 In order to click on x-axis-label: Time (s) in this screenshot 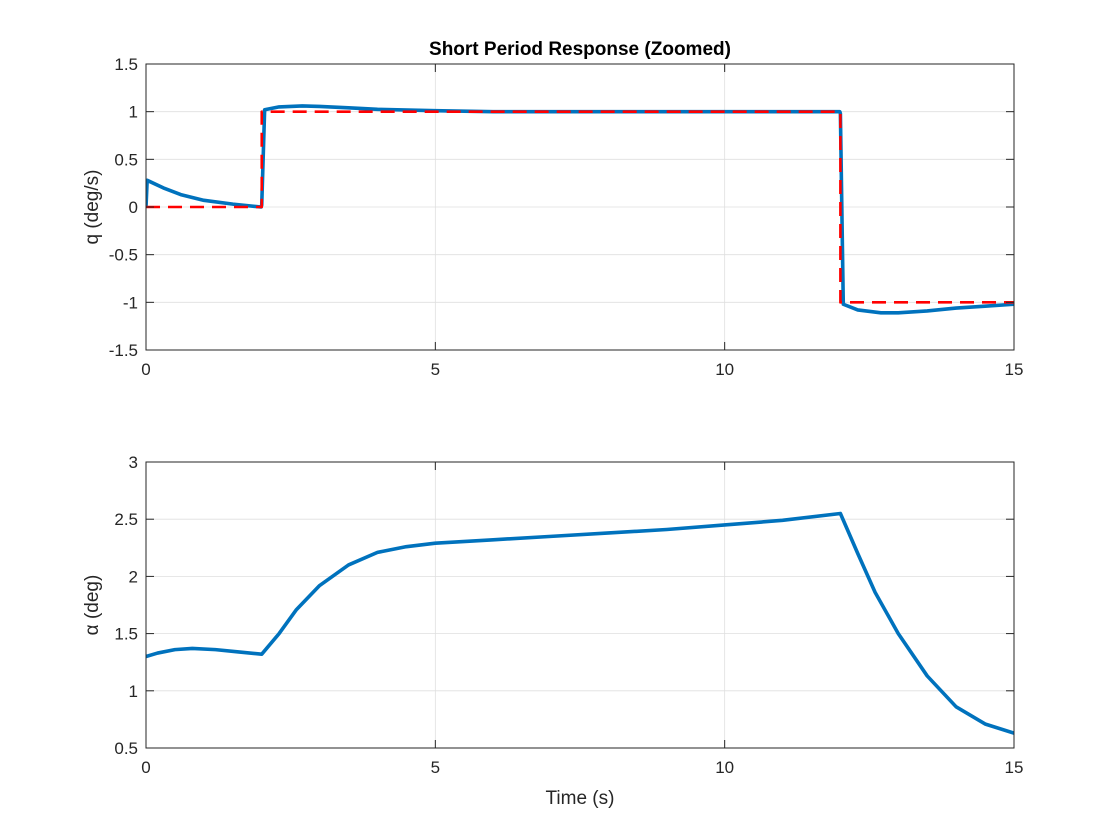, I will do `click(580, 798)`.